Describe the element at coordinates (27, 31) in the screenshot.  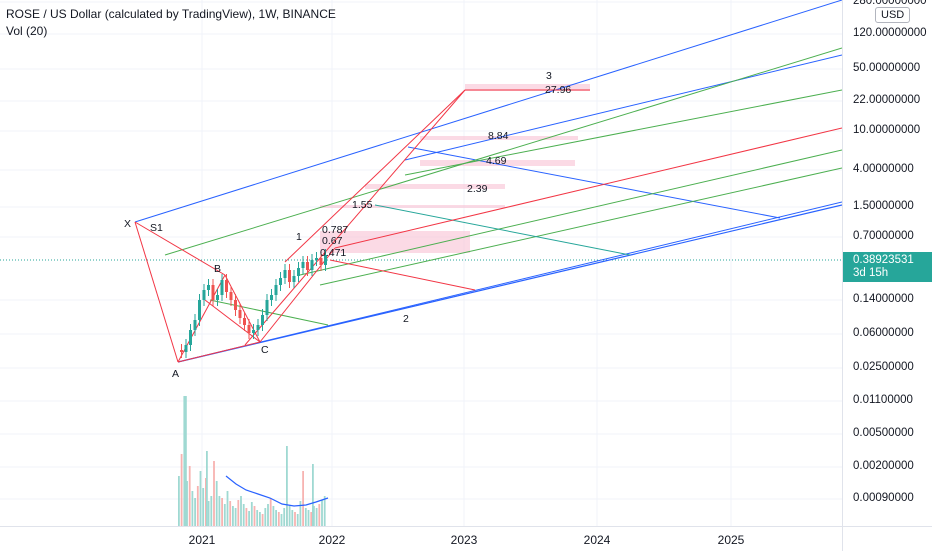
I see `volume-legend: Vol (20)` at that location.